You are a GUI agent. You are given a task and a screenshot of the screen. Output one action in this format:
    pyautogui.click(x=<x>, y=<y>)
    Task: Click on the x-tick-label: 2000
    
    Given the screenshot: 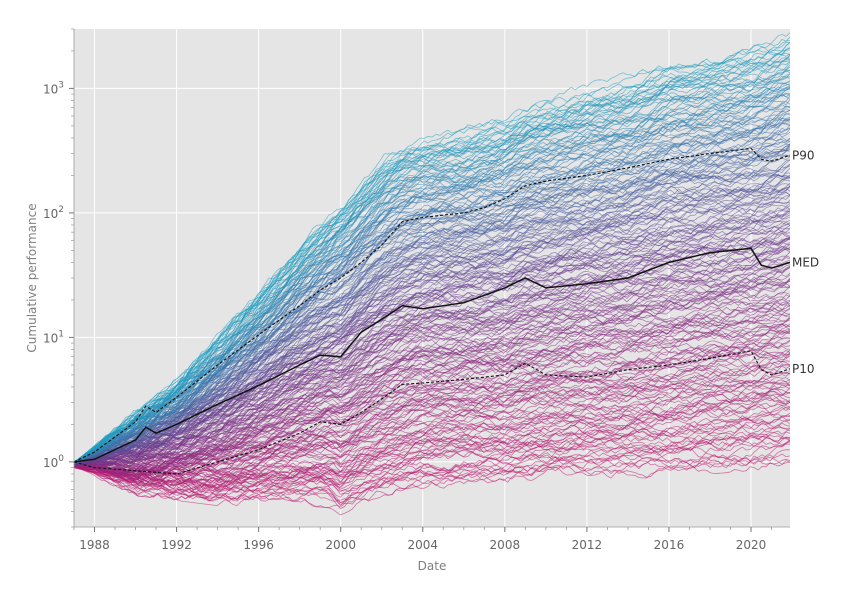 What is the action you would take?
    pyautogui.click(x=340, y=545)
    